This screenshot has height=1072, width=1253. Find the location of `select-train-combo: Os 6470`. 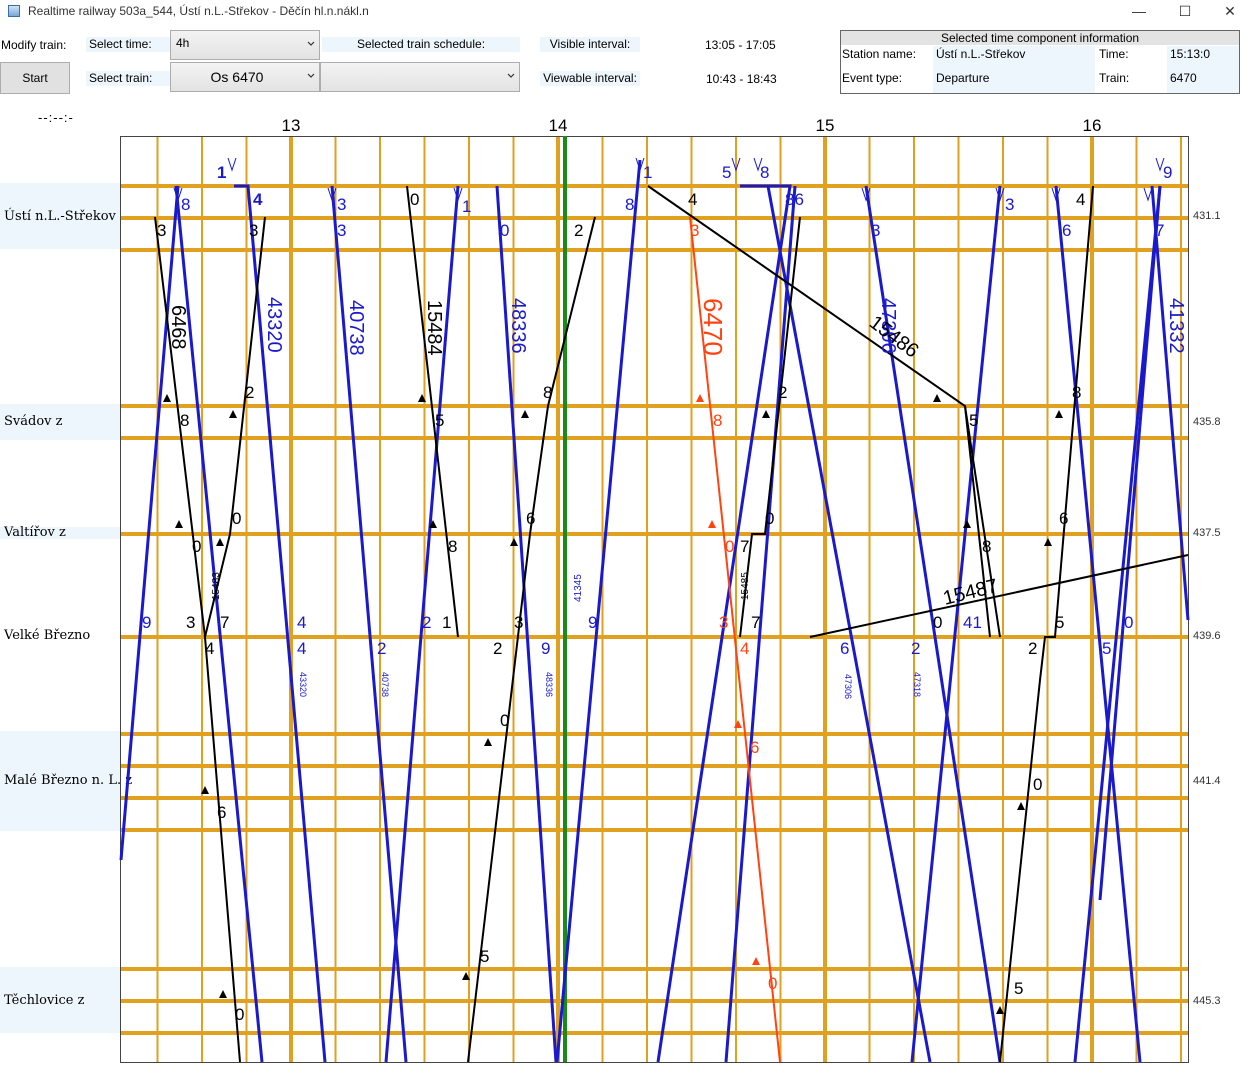

select-train-combo: Os 6470 is located at coordinates (245, 77).